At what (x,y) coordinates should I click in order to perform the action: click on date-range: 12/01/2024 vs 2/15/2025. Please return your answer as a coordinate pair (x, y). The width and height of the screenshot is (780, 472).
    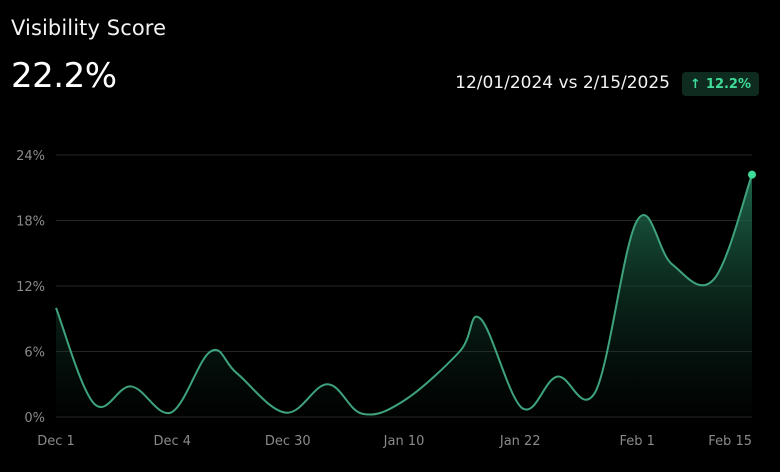
    Looking at the image, I should click on (562, 83).